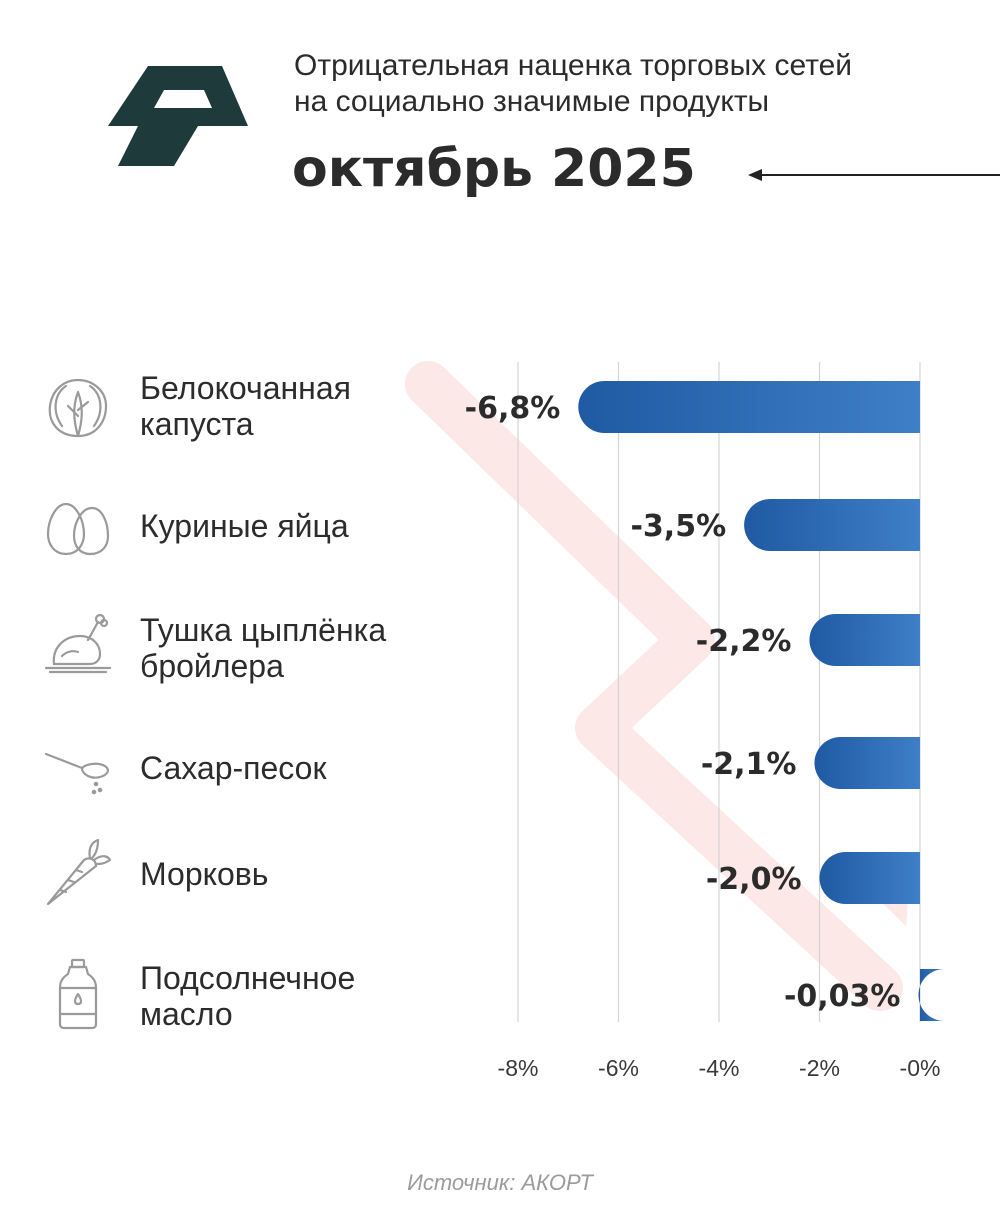  I want to click on category-label-line: Морковь, so click(204, 874).